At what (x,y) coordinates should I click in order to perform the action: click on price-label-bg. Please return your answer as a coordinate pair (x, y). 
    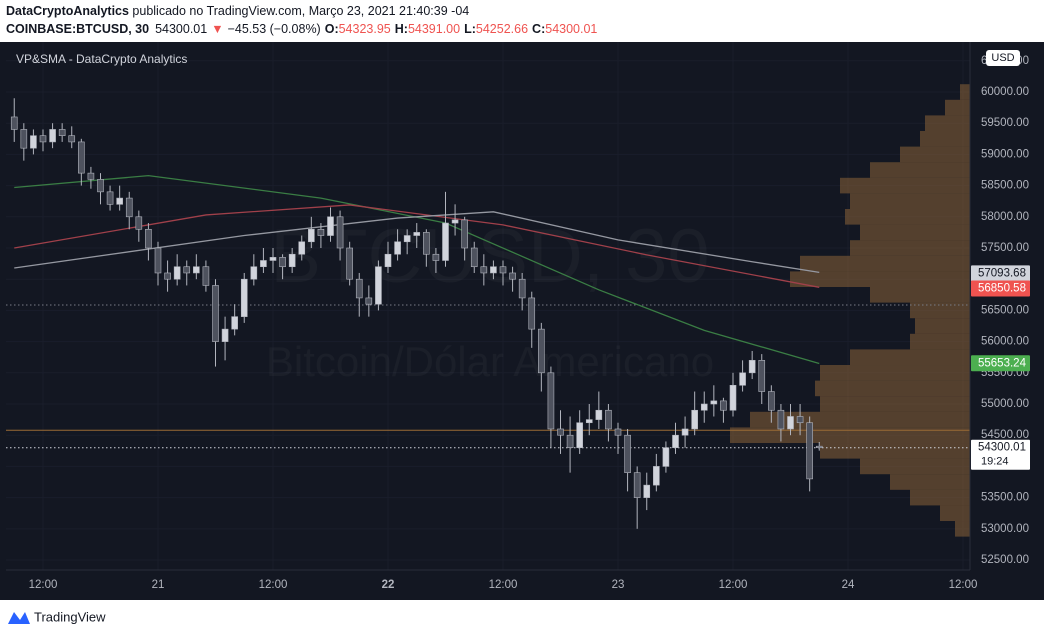
    Looking at the image, I should click on (1000, 363).